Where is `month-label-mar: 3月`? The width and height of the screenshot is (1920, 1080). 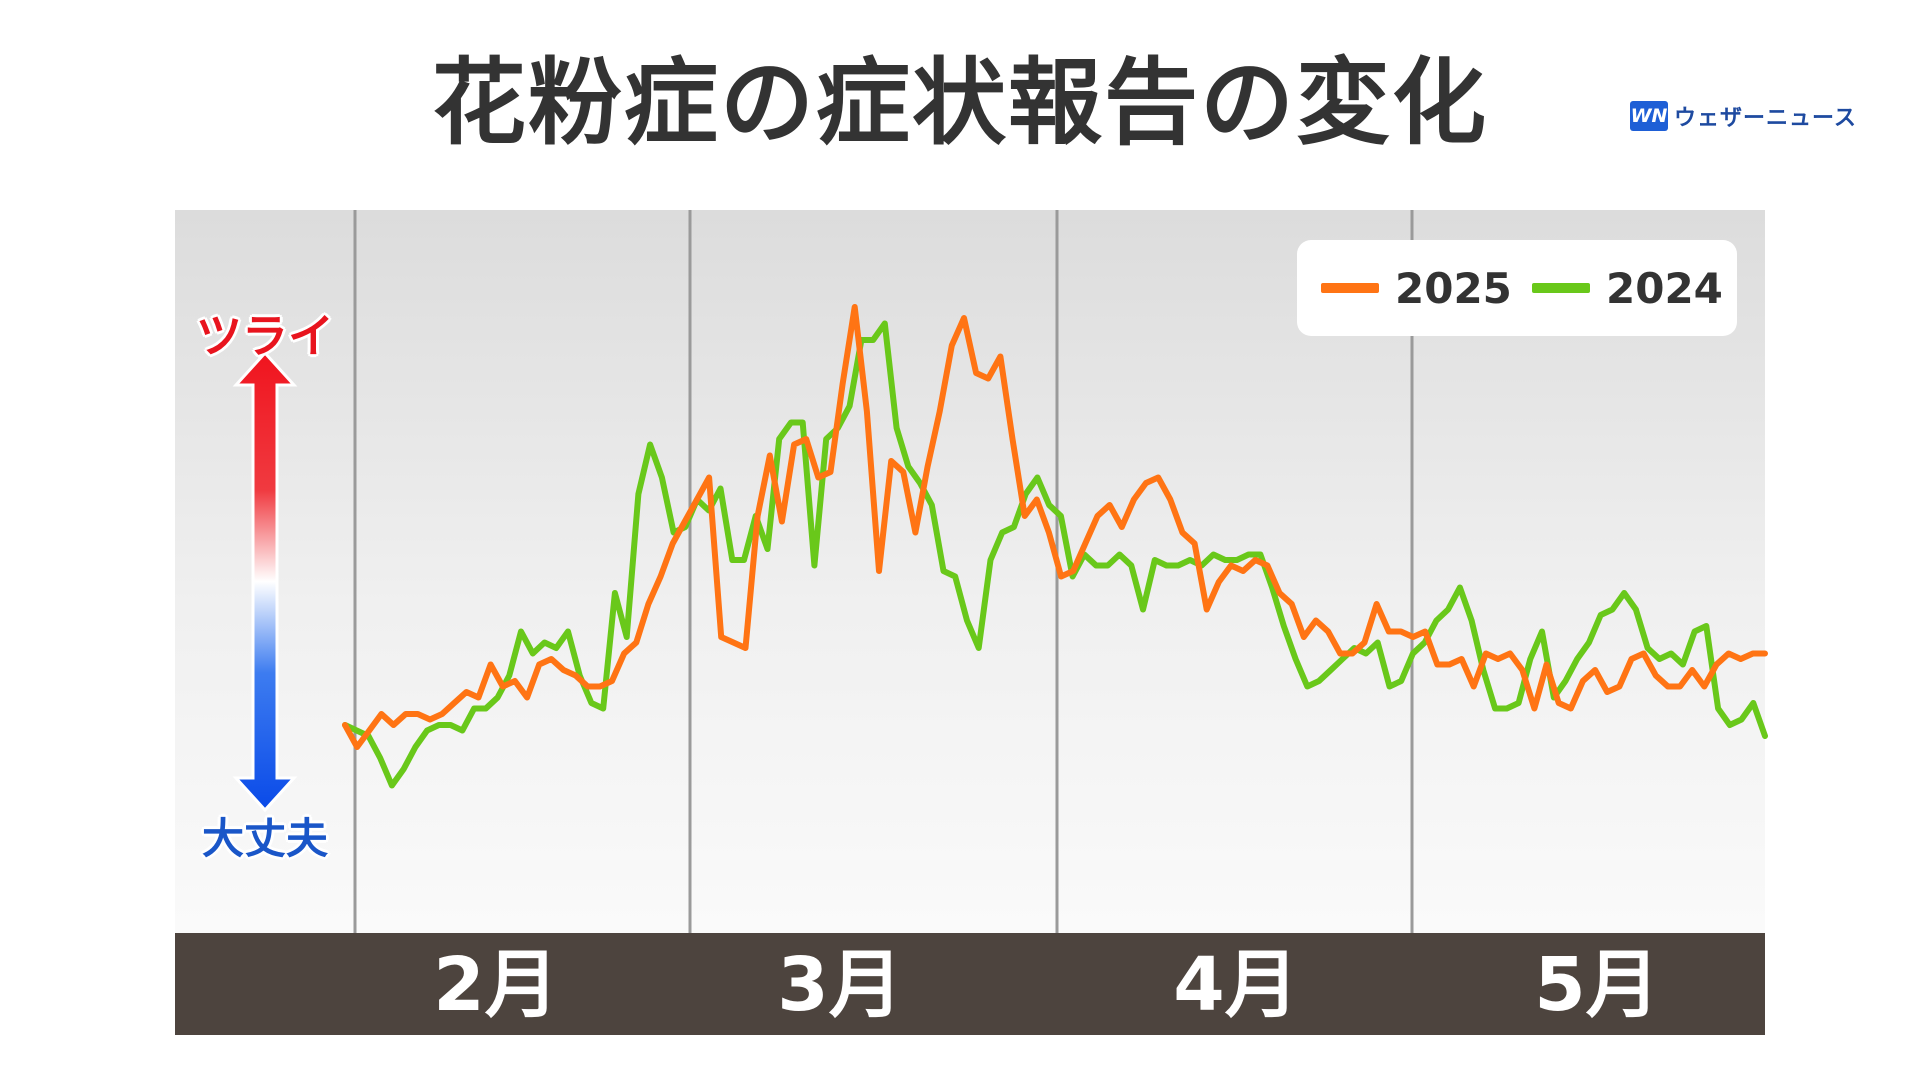 month-label-mar: 3月 is located at coordinates (840, 985).